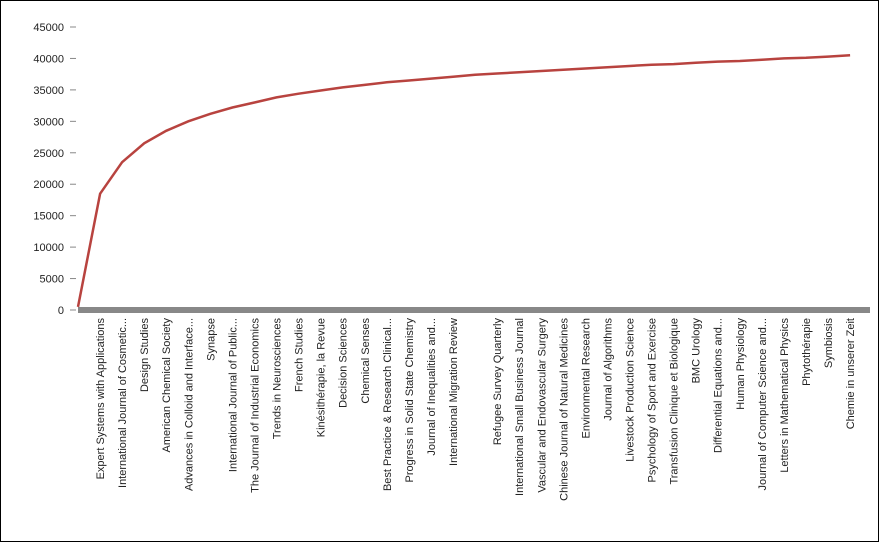 This screenshot has height=542, width=880. What do you see at coordinates (608, 369) in the screenshot?
I see `x-tick-label: Journal of Algorithms` at bounding box center [608, 369].